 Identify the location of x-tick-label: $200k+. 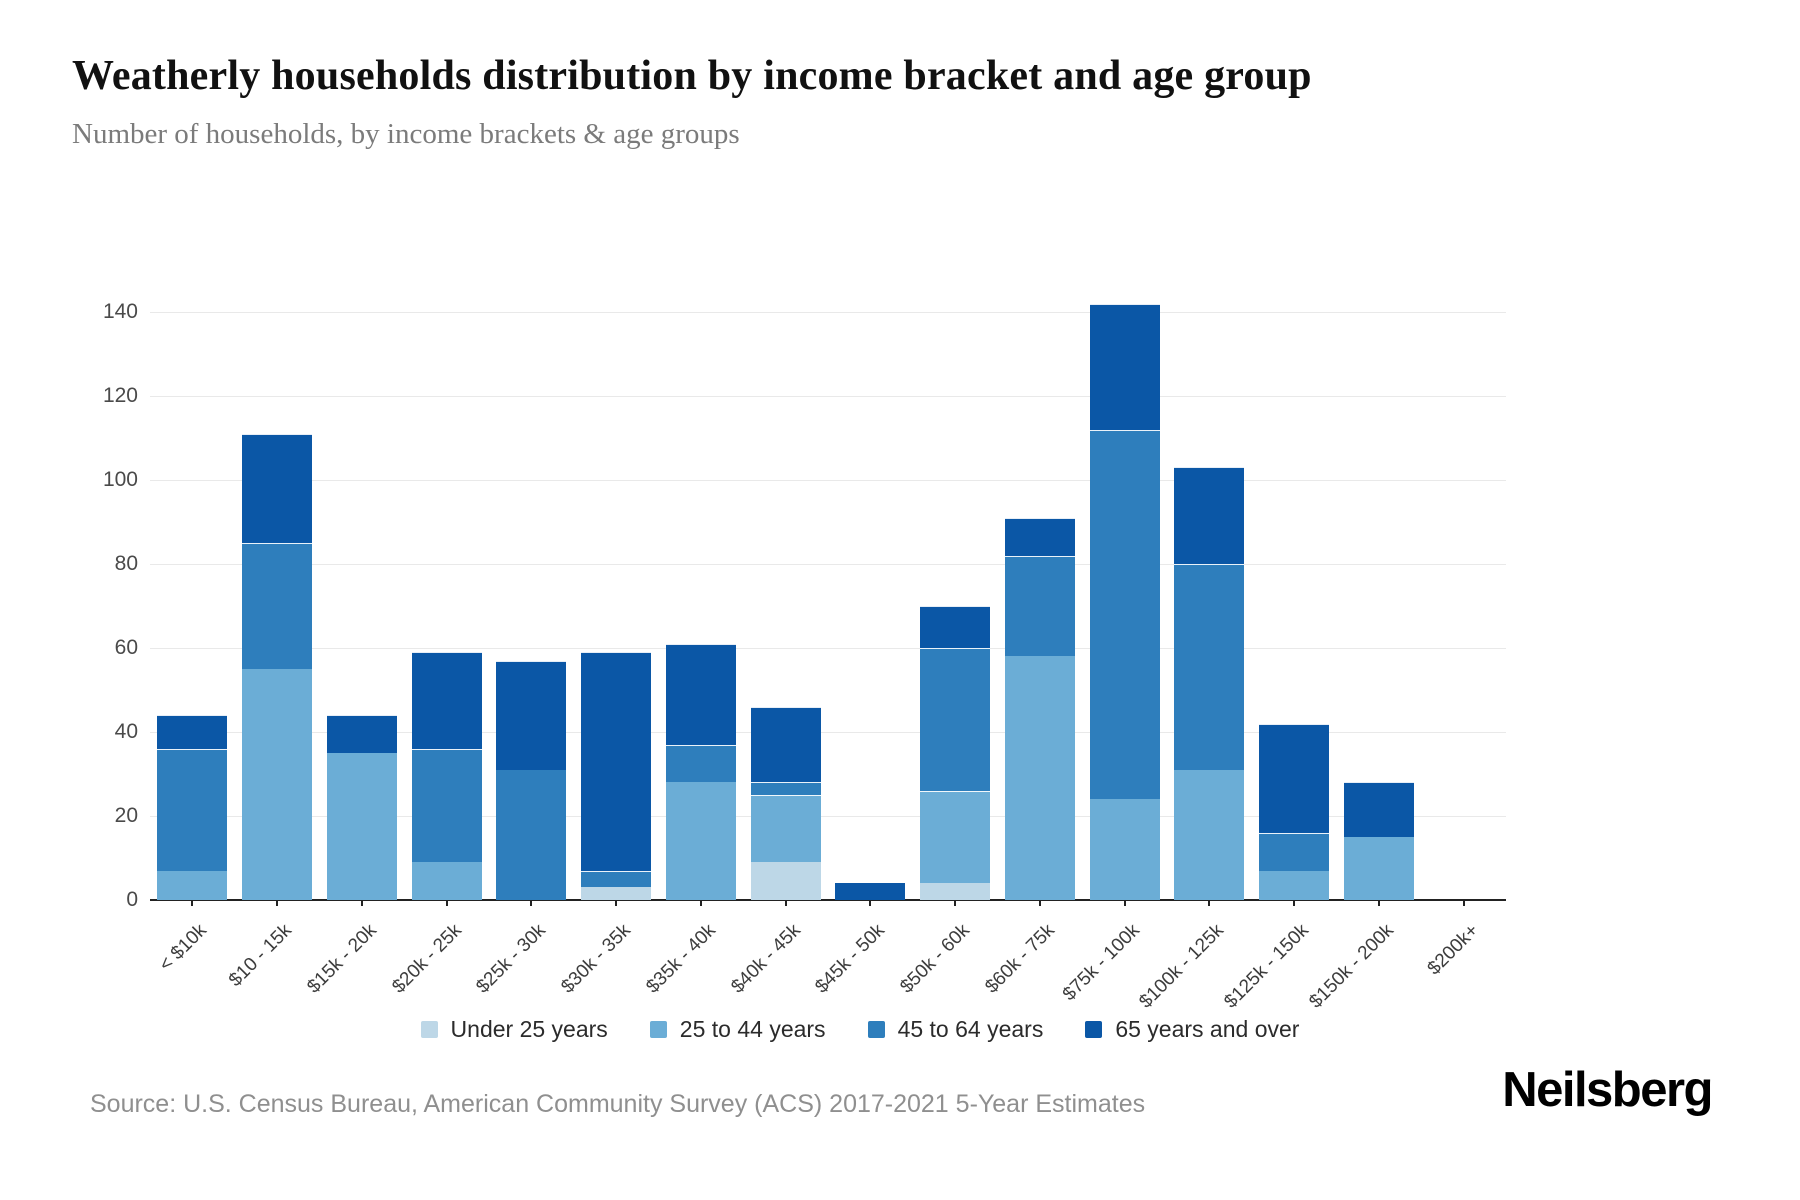
(1453, 950).